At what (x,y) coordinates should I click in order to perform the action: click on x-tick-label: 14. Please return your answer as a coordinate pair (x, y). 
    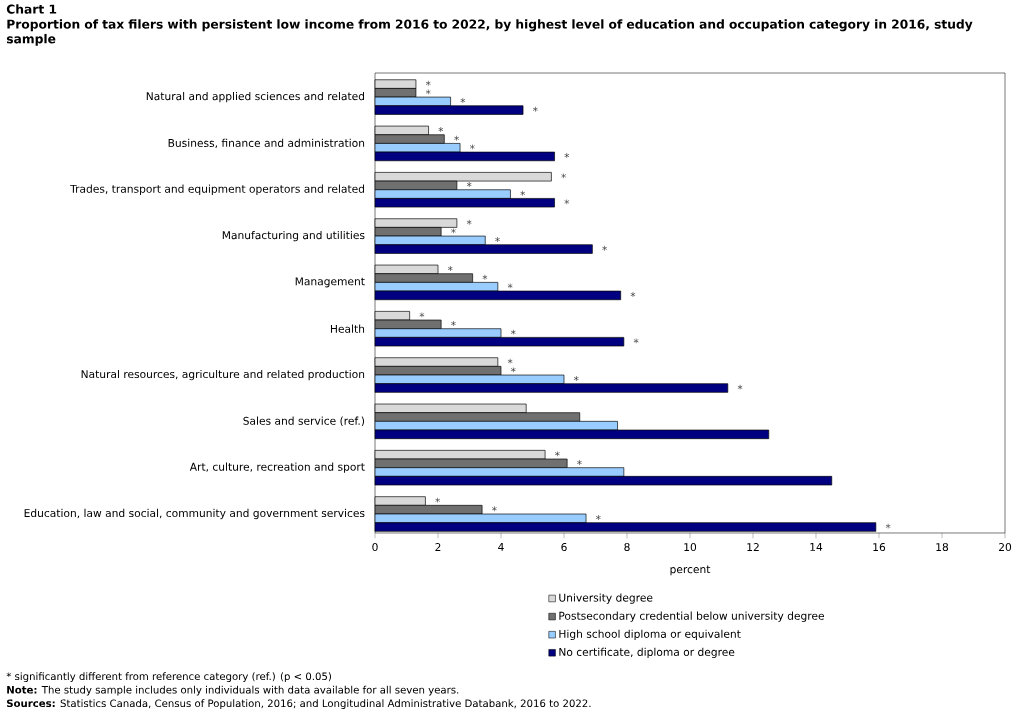
    Looking at the image, I should click on (816, 547).